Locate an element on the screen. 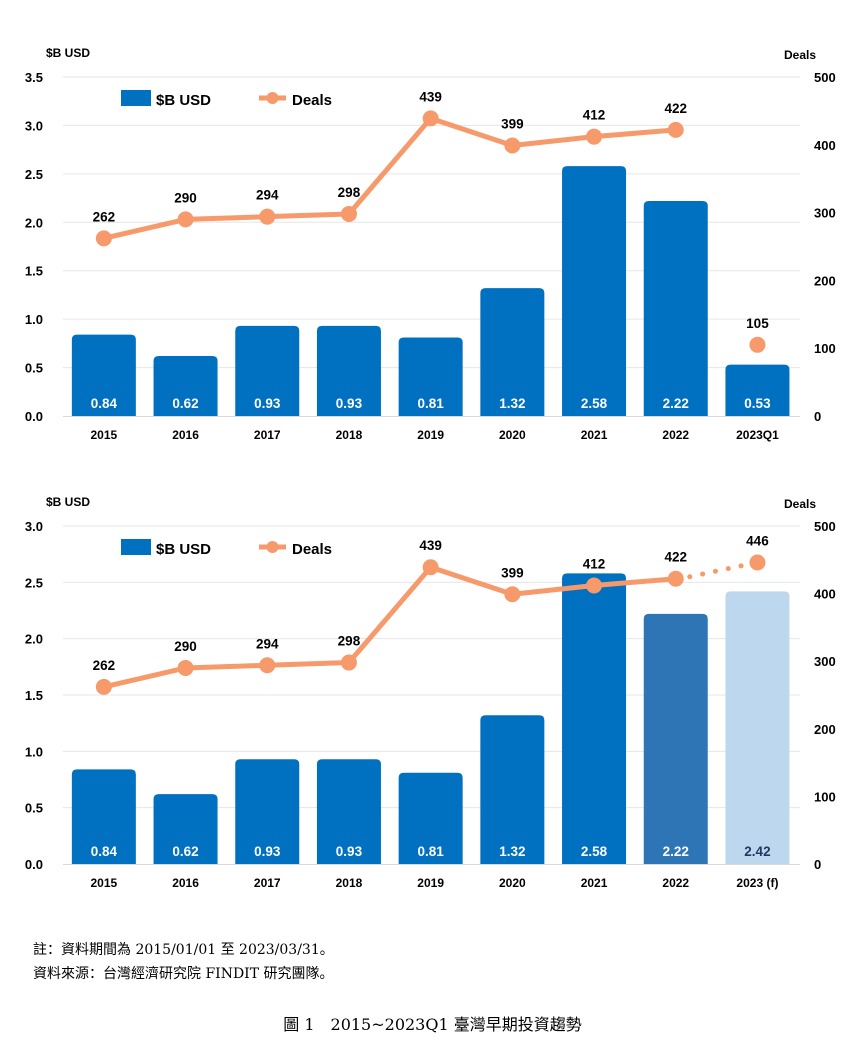 The width and height of the screenshot is (865, 1062). y-right-tick: 100 is located at coordinates (825, 796).